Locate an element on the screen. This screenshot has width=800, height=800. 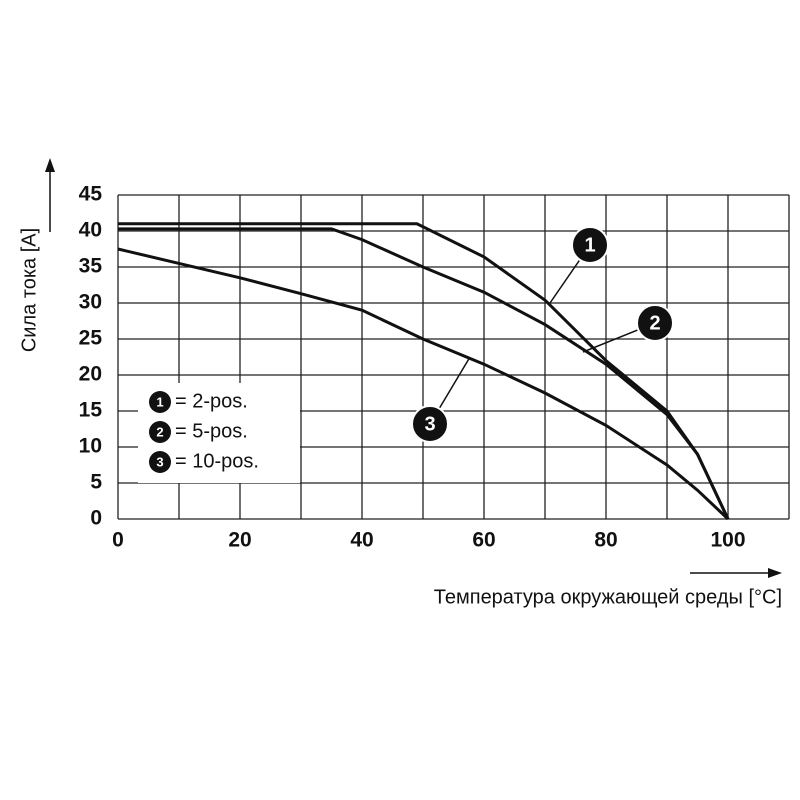
x-tick-label: 60 is located at coordinates (483, 540).